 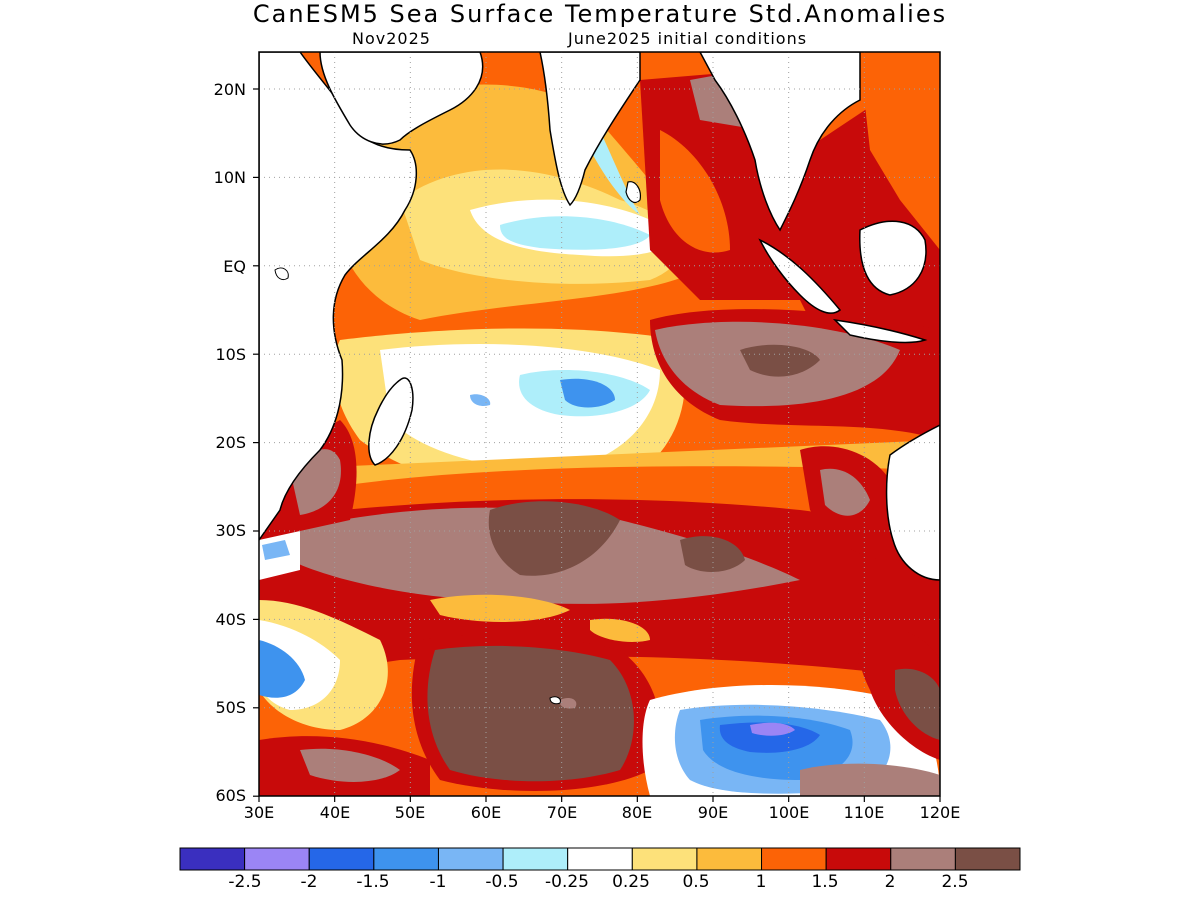 What do you see at coordinates (789, 812) in the screenshot?
I see `lon-label-100e: 100E` at bounding box center [789, 812].